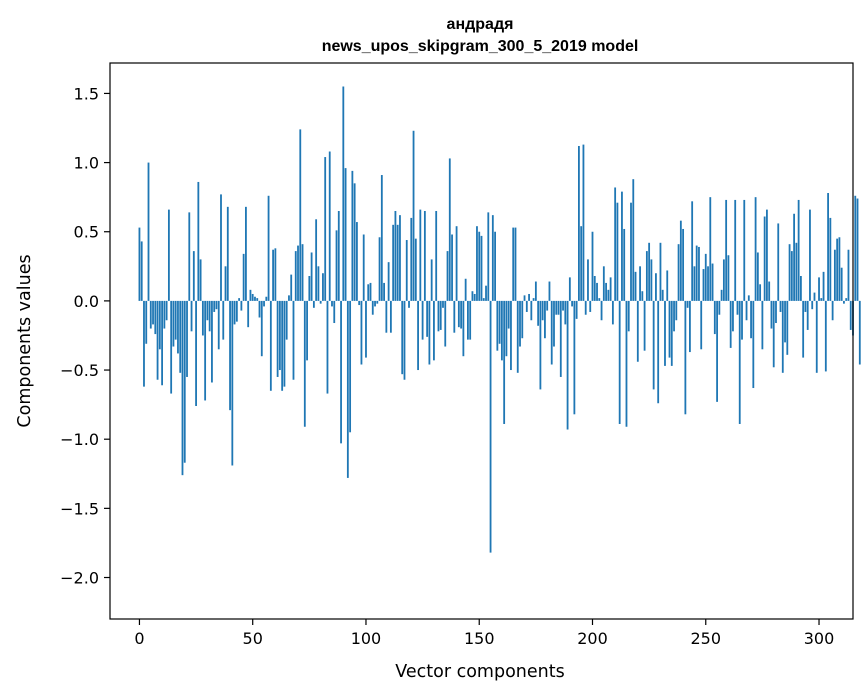 The image size is (867, 696). Describe the element at coordinates (86, 232) in the screenshot. I see `y-tick-label: 0.5` at that location.